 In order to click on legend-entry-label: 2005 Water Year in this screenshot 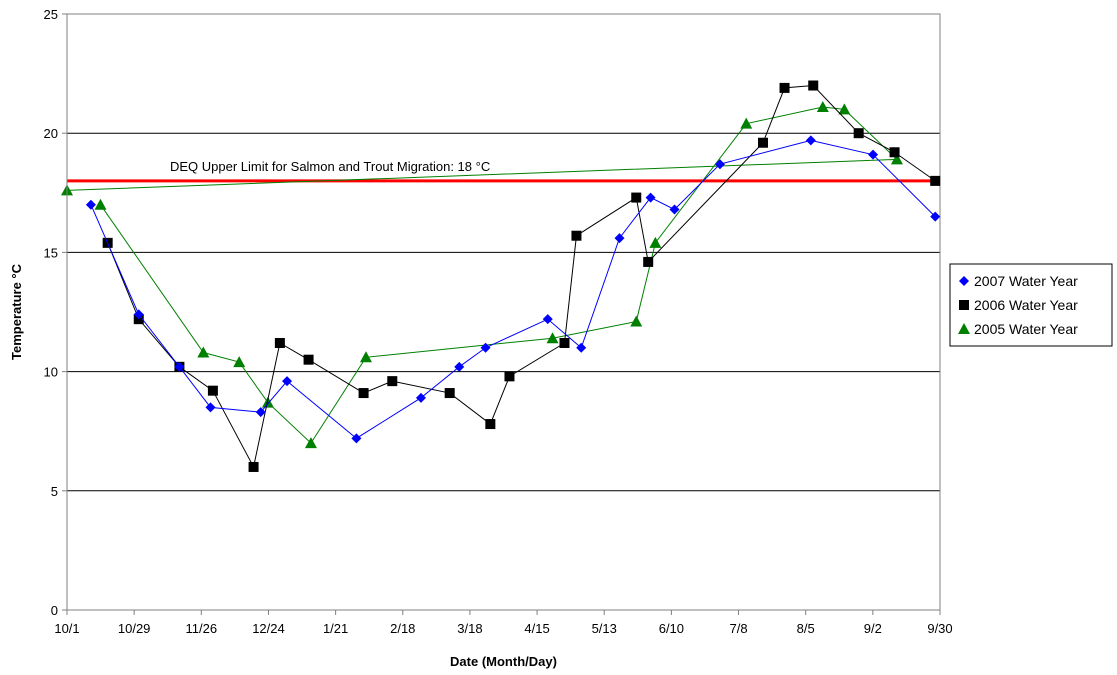, I will do `click(1026, 329)`.